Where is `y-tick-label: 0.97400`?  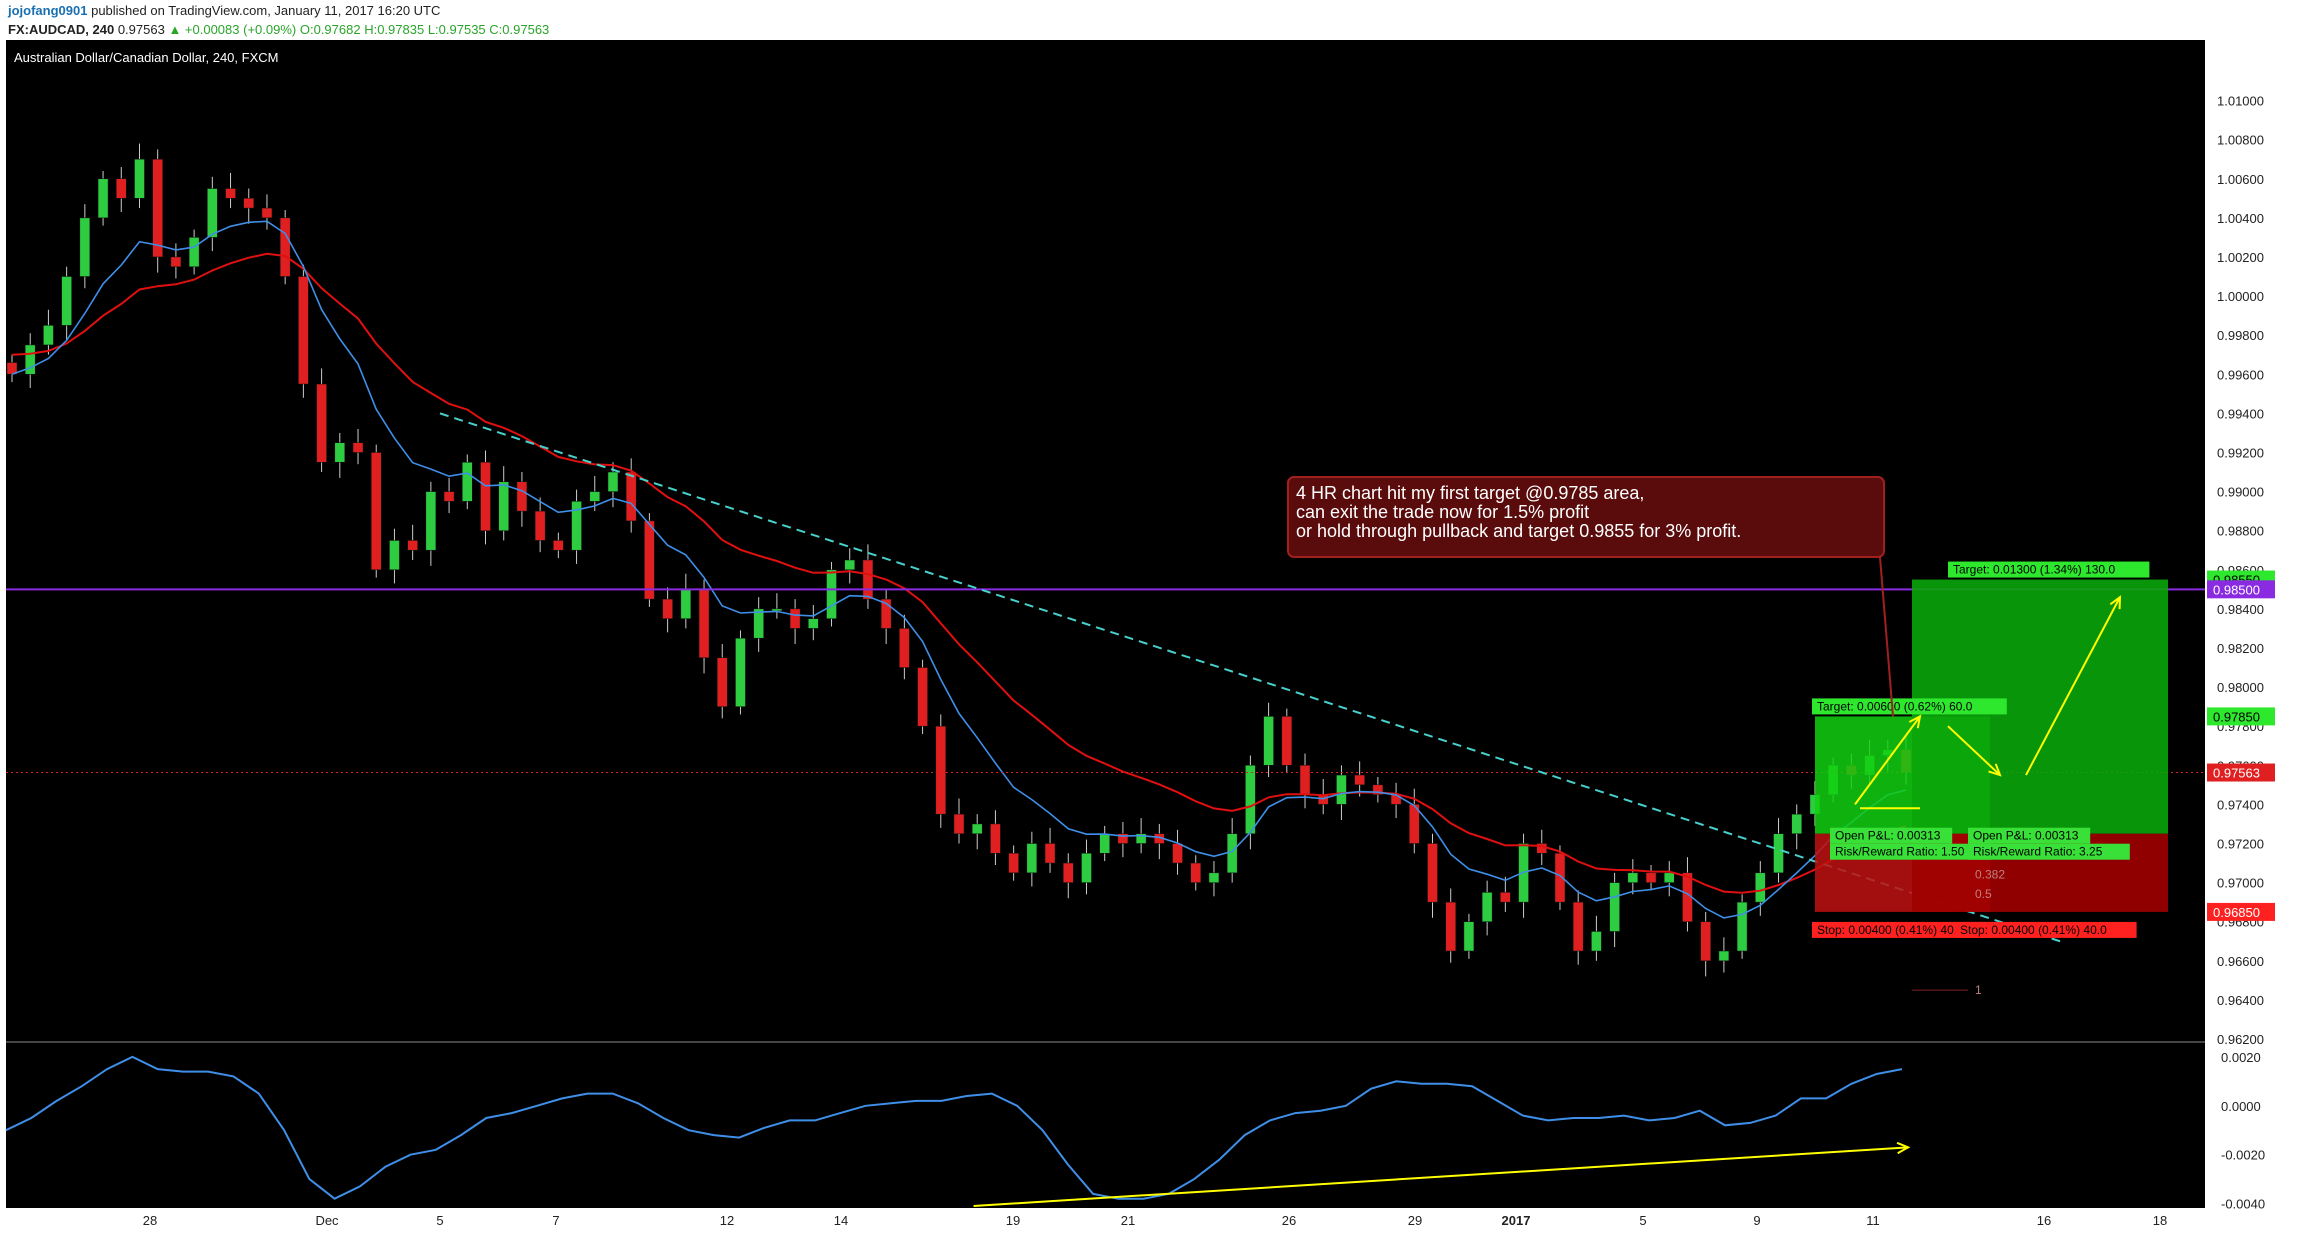
y-tick-label: 0.97400 is located at coordinates (2240, 804).